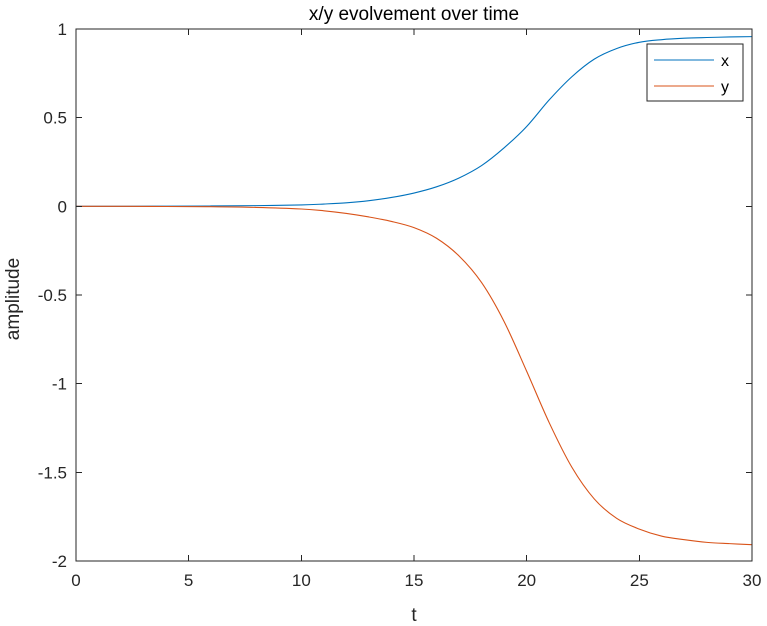 The width and height of the screenshot is (767, 626). What do you see at coordinates (62, 29) in the screenshot?
I see `y-tick-label: 1` at bounding box center [62, 29].